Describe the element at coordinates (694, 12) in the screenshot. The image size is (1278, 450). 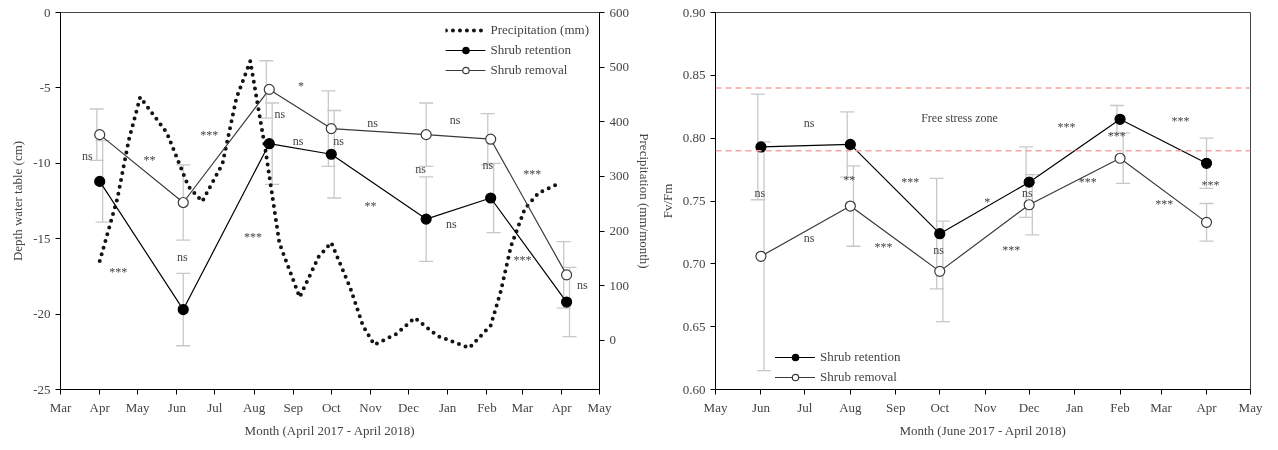
I see `y-tick-label: 0.90` at that location.